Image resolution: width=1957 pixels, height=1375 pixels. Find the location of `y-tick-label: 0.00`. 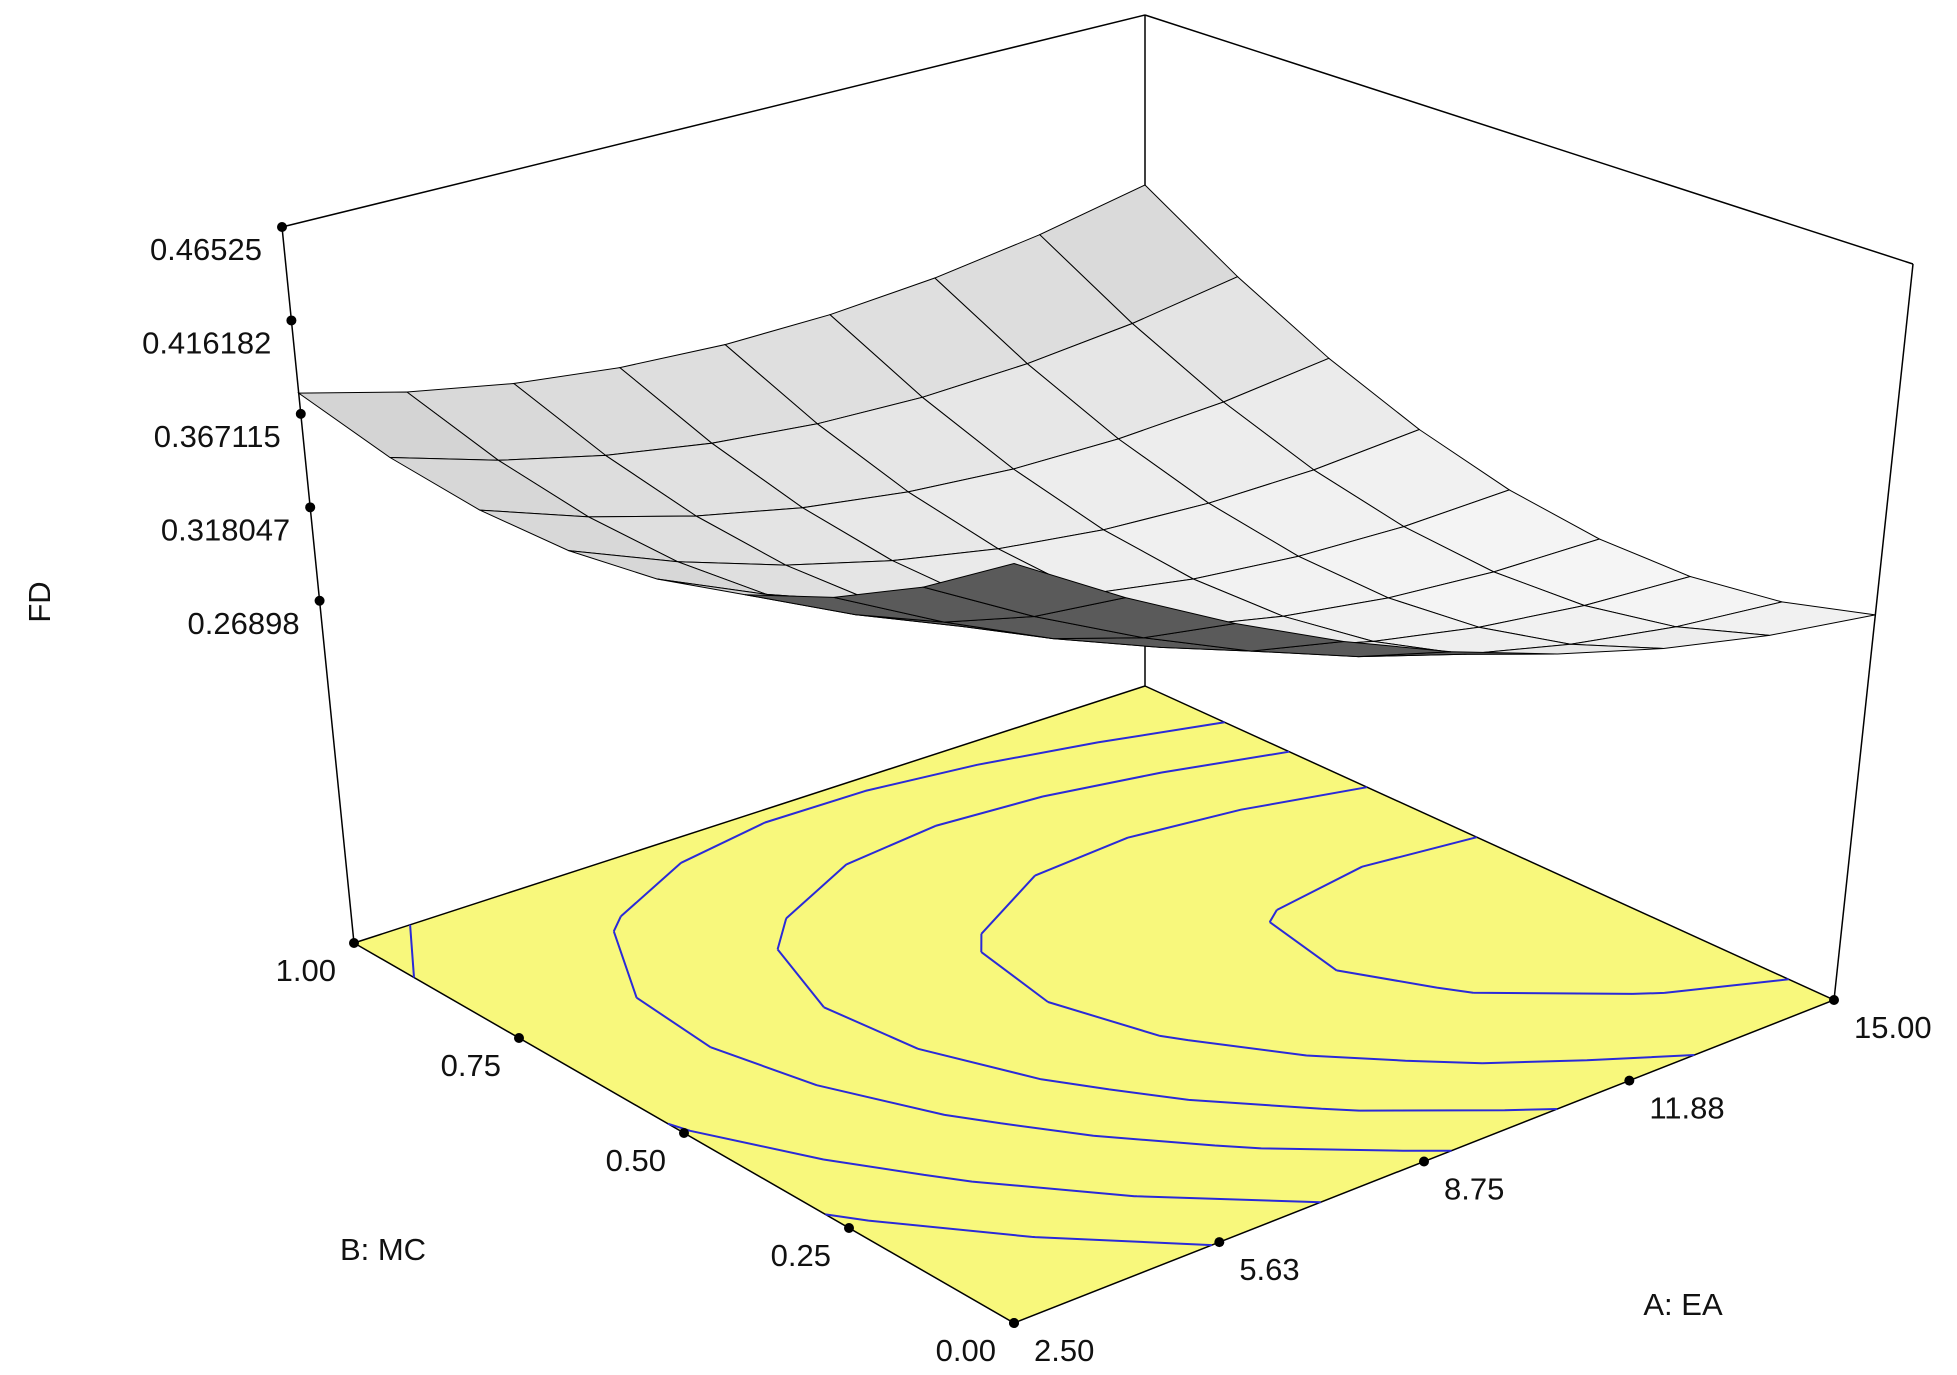

y-tick-label: 0.00 is located at coordinates (966, 1350).